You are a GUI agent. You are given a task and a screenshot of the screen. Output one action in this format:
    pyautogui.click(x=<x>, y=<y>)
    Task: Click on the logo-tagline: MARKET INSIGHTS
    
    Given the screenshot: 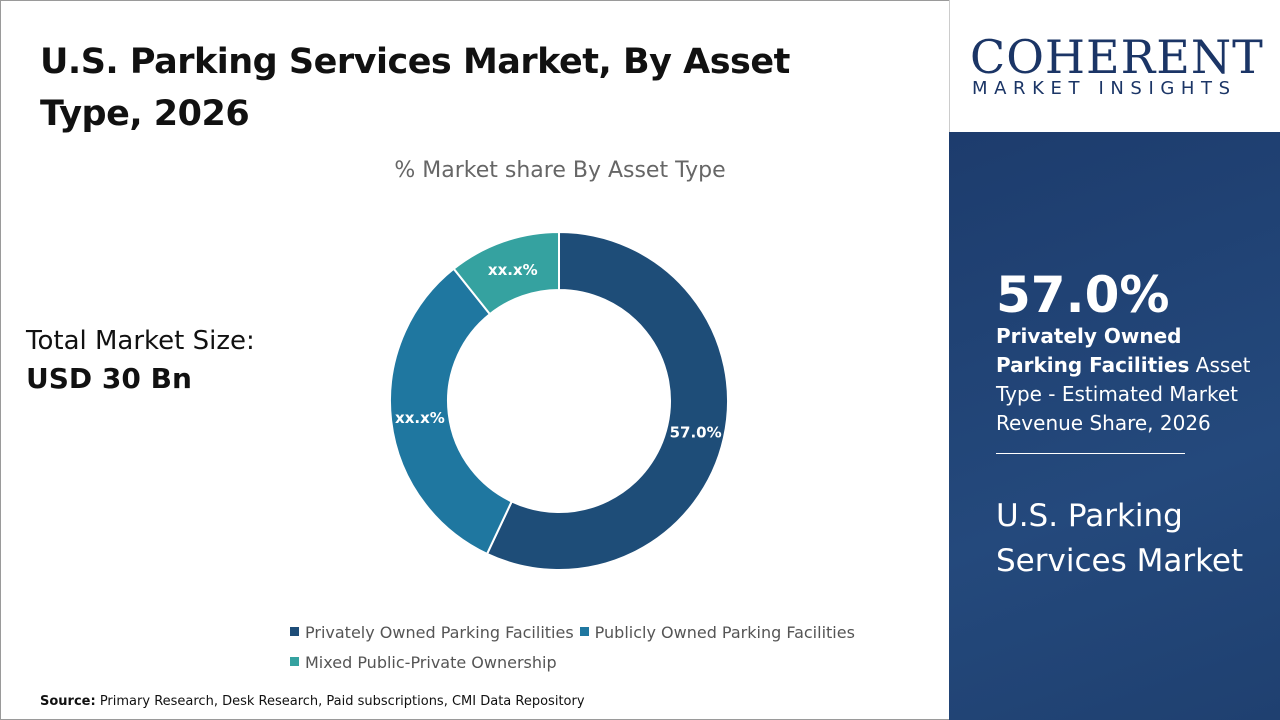 What is the action you would take?
    pyautogui.click(x=1104, y=88)
    